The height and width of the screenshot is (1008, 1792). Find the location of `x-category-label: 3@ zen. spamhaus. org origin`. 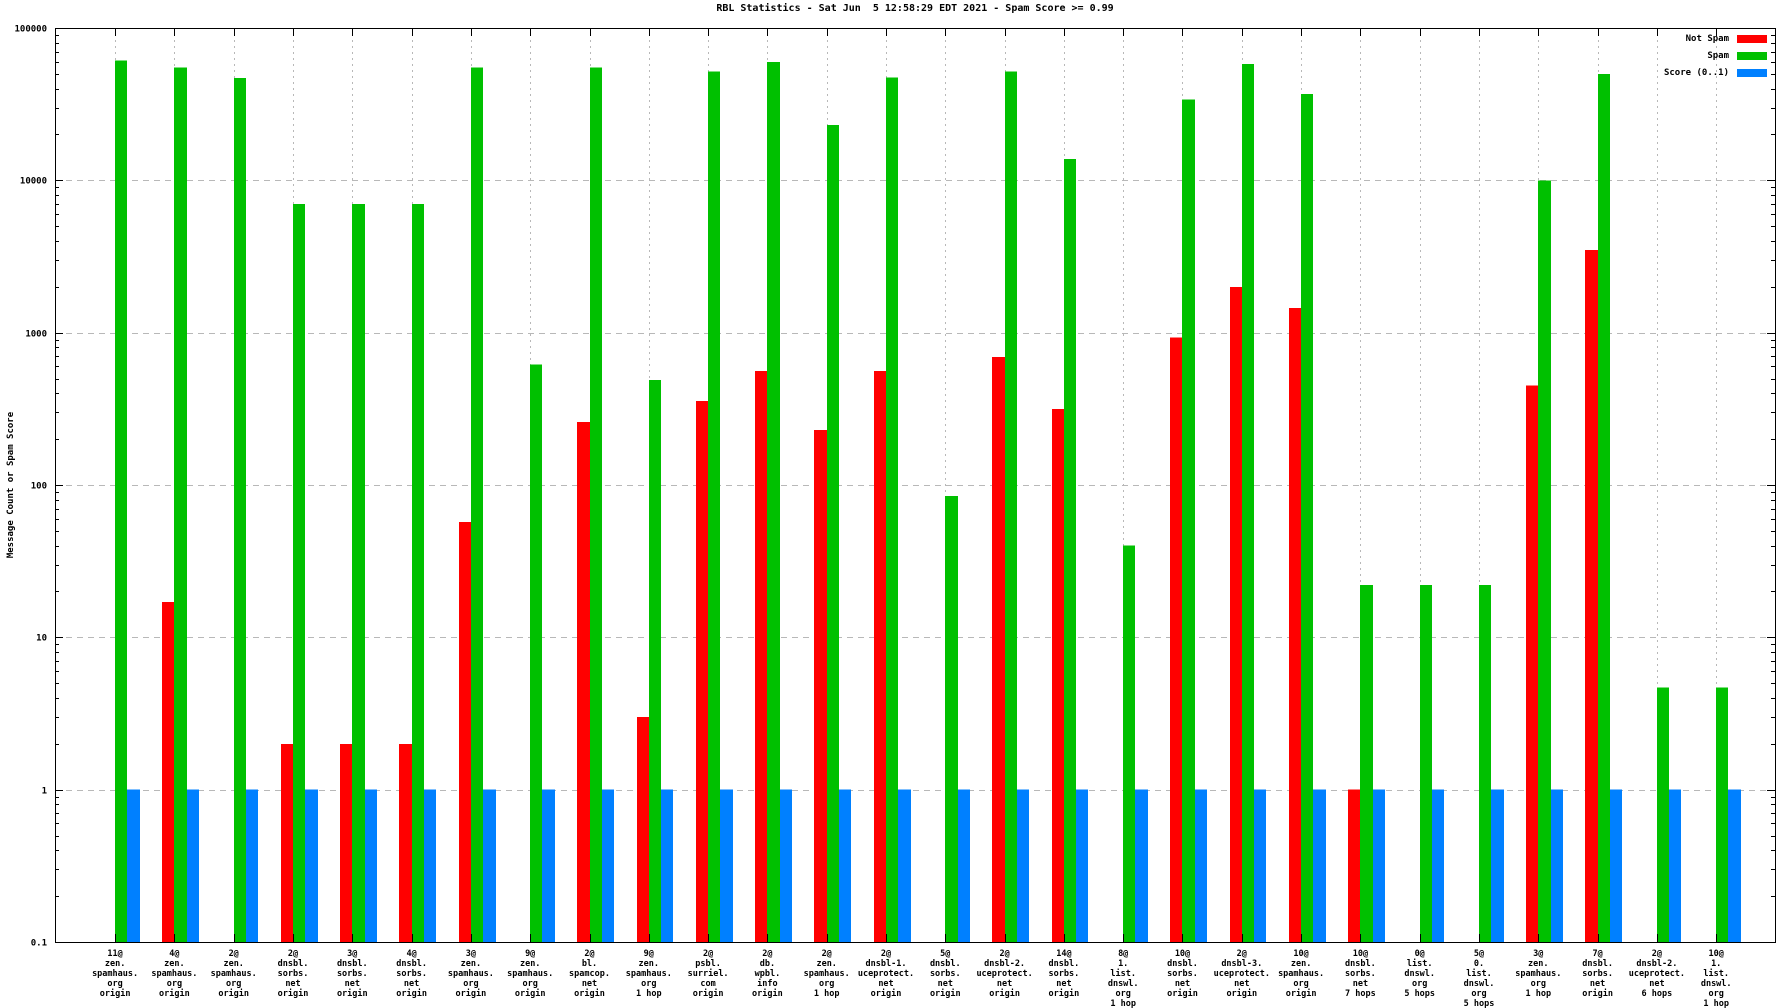

x-category-label: 3@ zen. spamhaus. org origin is located at coordinates (471, 974).